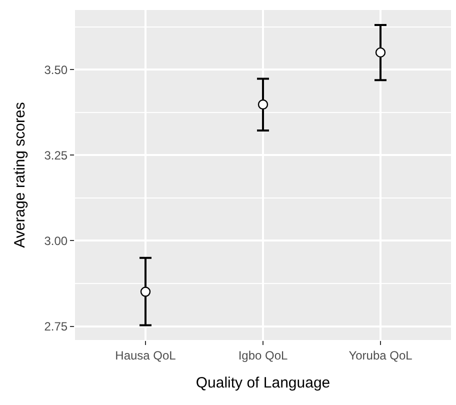 This screenshot has height=405, width=456. Describe the element at coordinates (56, 155) in the screenshot. I see `y-tick-label: 3.25` at that location.